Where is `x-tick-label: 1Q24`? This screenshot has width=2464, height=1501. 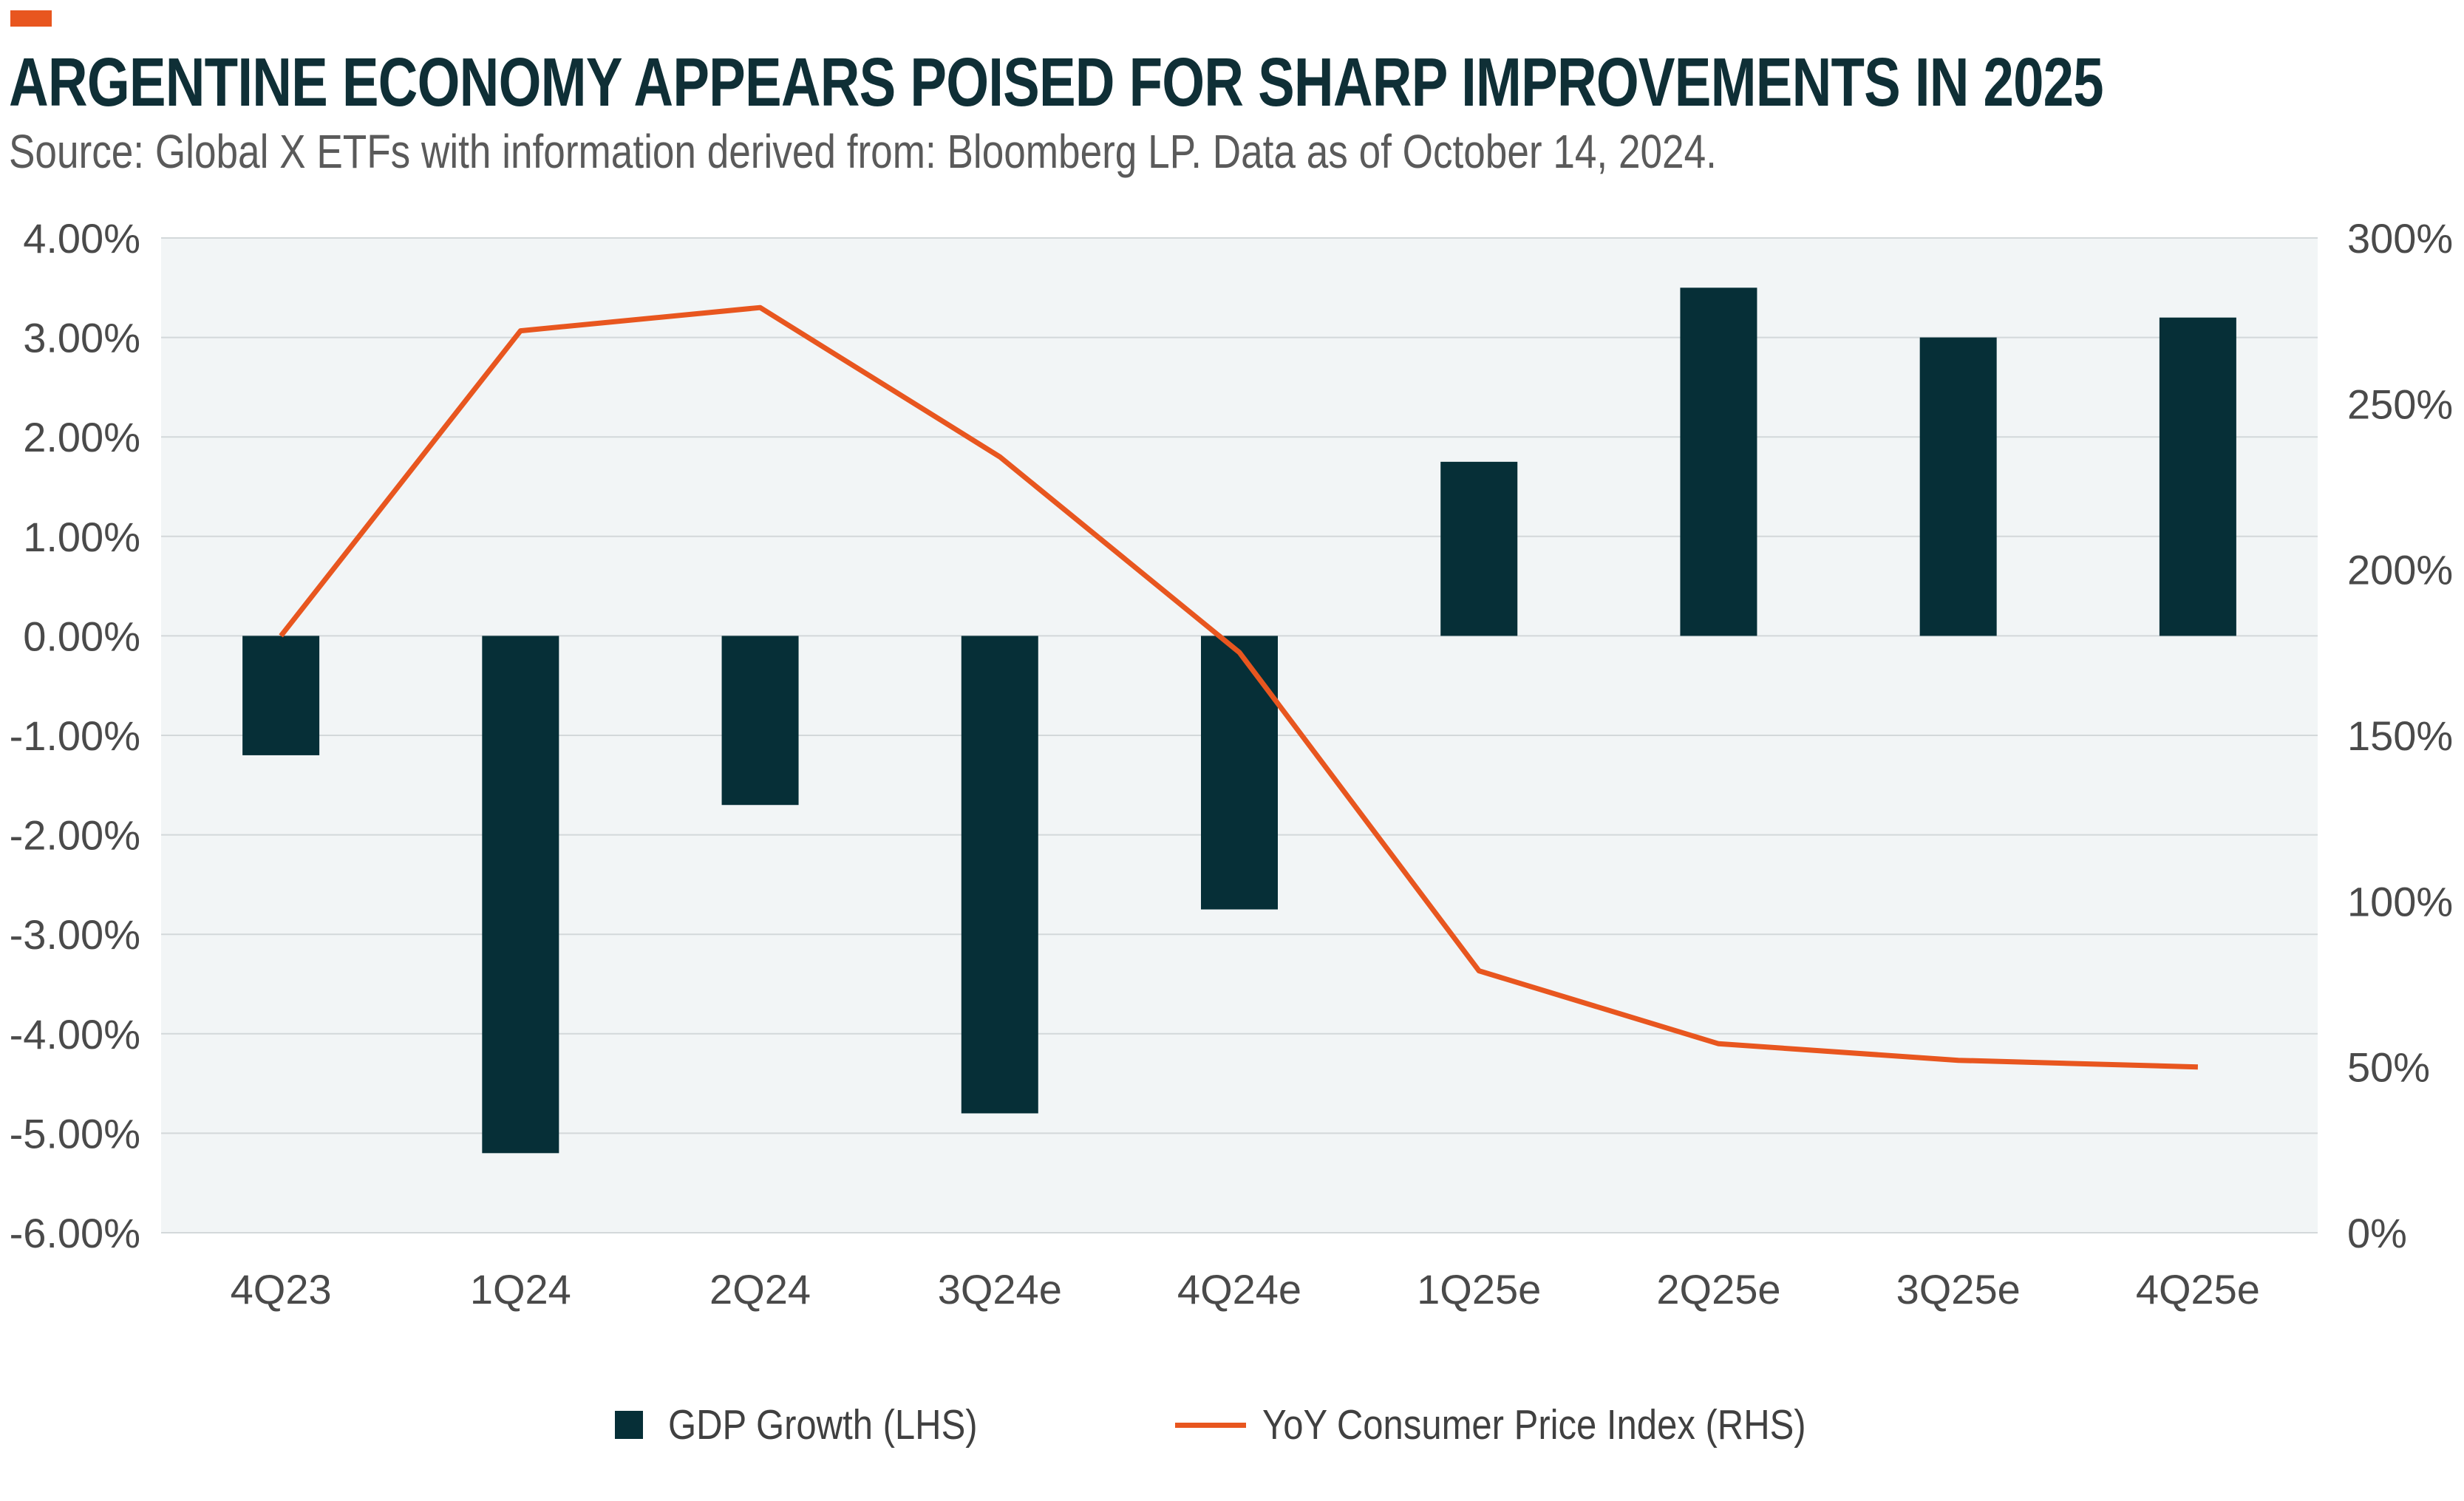 x-tick-label: 1Q24 is located at coordinates (520, 1289).